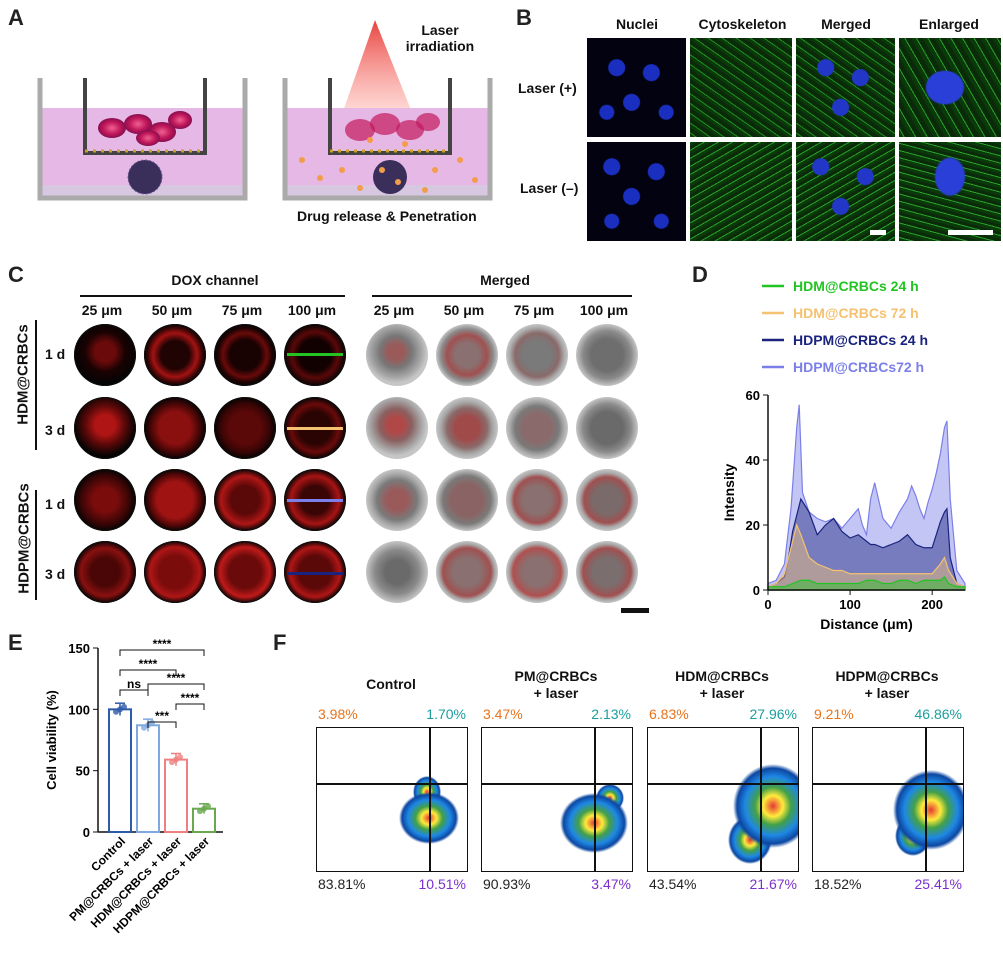 Image resolution: width=1003 pixels, height=961 pixels. Describe the element at coordinates (846, 24) in the screenshot. I see `column-header-merged: Merged` at that location.